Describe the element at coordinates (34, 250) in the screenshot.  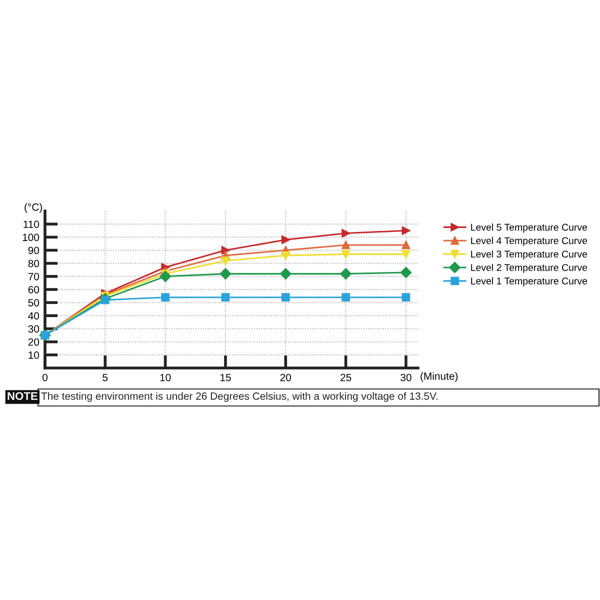
I see `y-tick-label: 90` at that location.